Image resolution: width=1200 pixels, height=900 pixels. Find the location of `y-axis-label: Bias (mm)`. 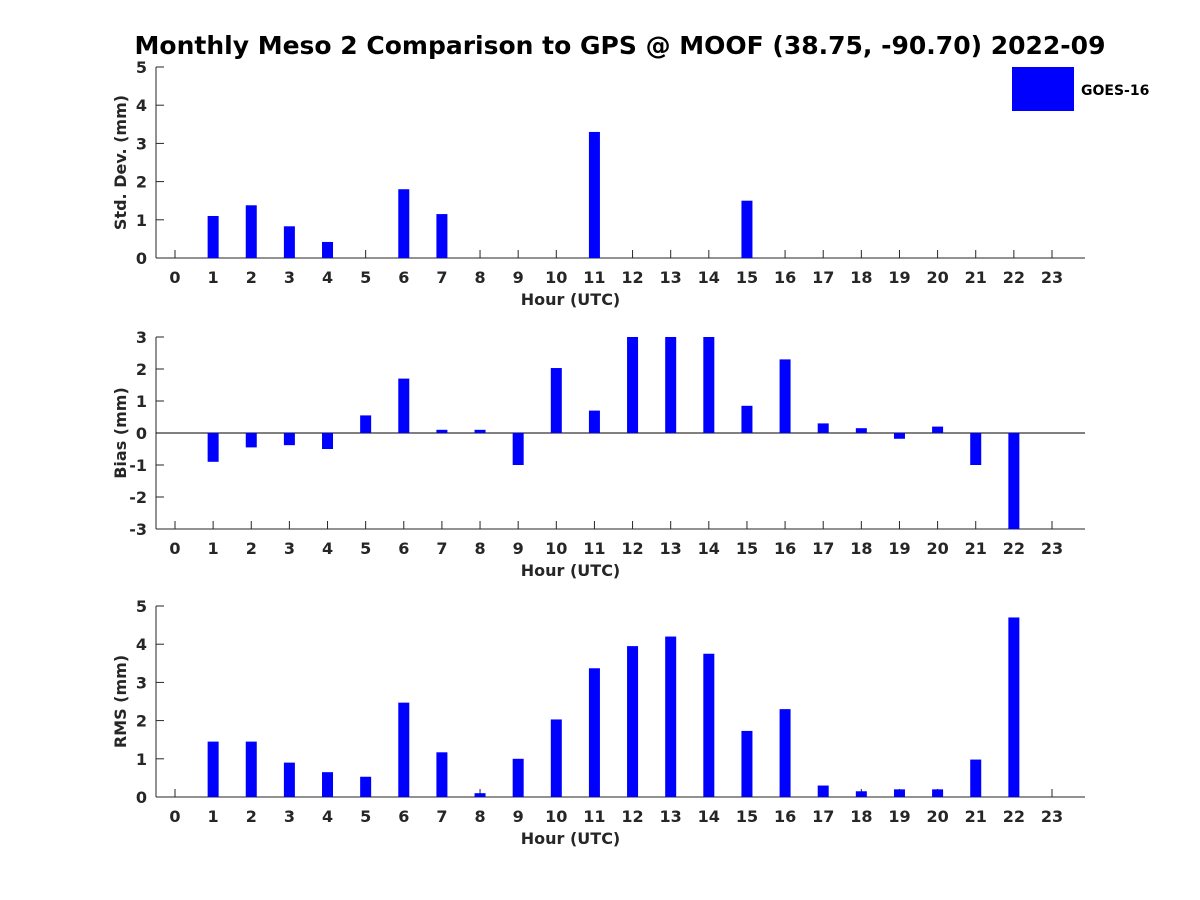

y-axis-label: Bias (mm) is located at coordinates (120, 433).